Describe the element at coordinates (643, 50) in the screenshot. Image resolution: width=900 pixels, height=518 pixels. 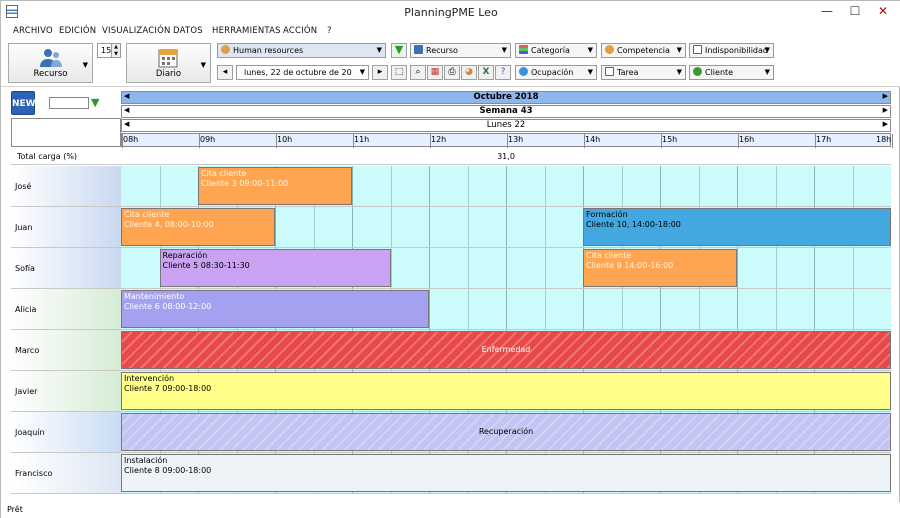
I see `competencia-combo: Competencia ▼` at that location.